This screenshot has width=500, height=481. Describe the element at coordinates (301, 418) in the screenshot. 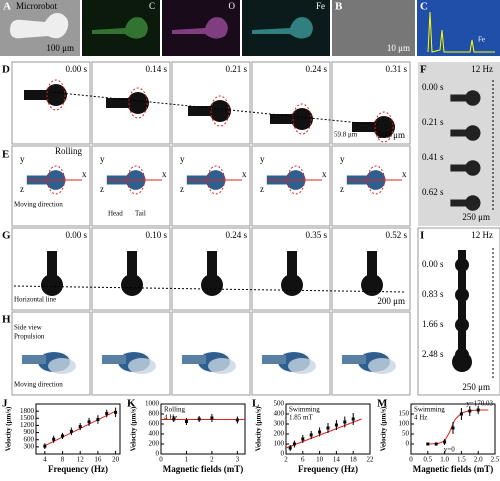

I see `annotation: 1.85 mT` at that location.